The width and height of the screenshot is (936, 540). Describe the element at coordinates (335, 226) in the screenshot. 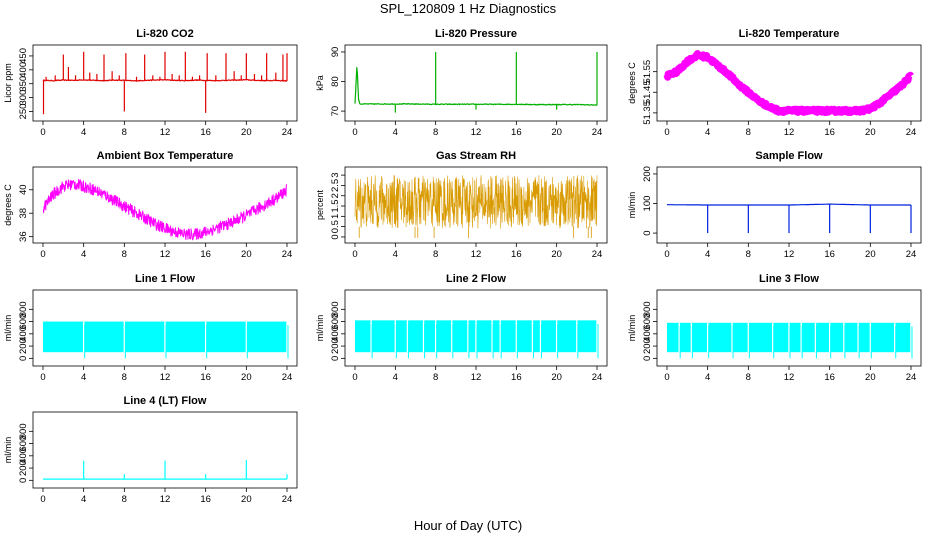

I see `y-tick-label: 0.5` at that location.